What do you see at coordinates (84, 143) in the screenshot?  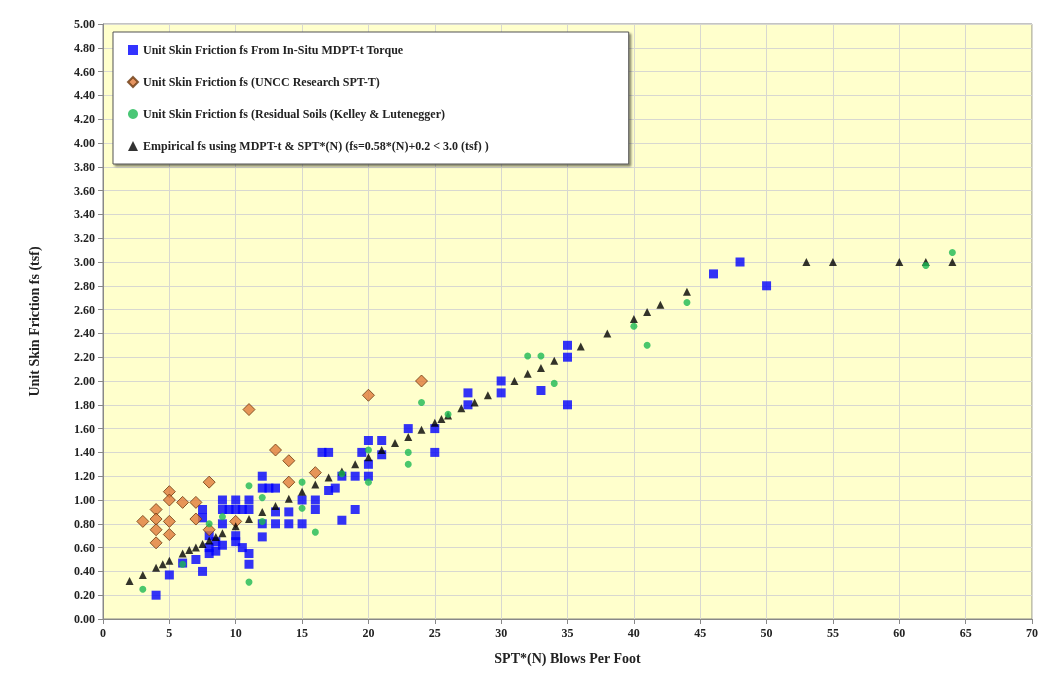 I see `y-tick-label: 4.00` at bounding box center [84, 143].